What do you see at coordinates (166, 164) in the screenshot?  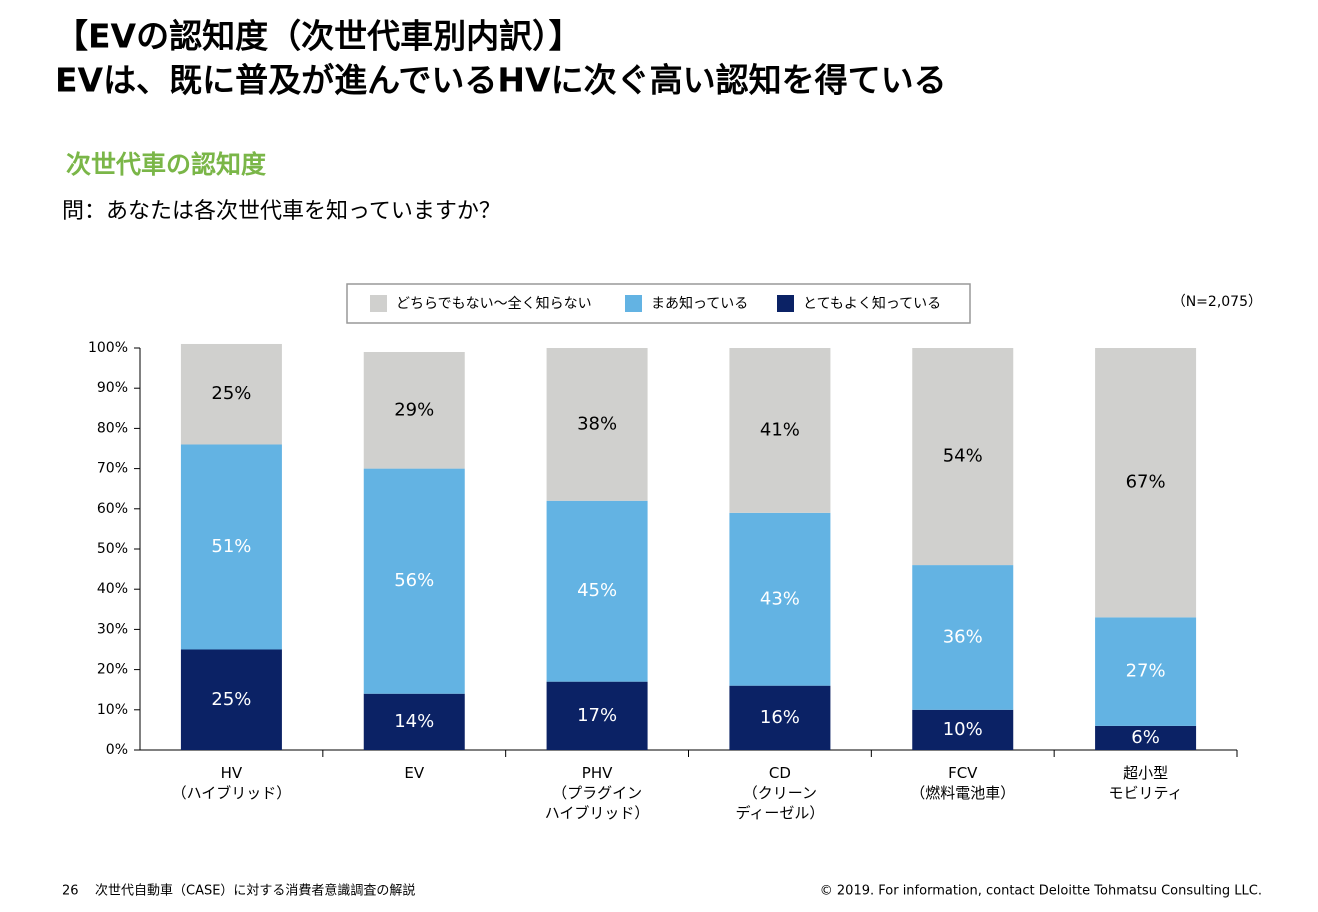 I see `chart-title: 次世代車の認知度` at bounding box center [166, 164].